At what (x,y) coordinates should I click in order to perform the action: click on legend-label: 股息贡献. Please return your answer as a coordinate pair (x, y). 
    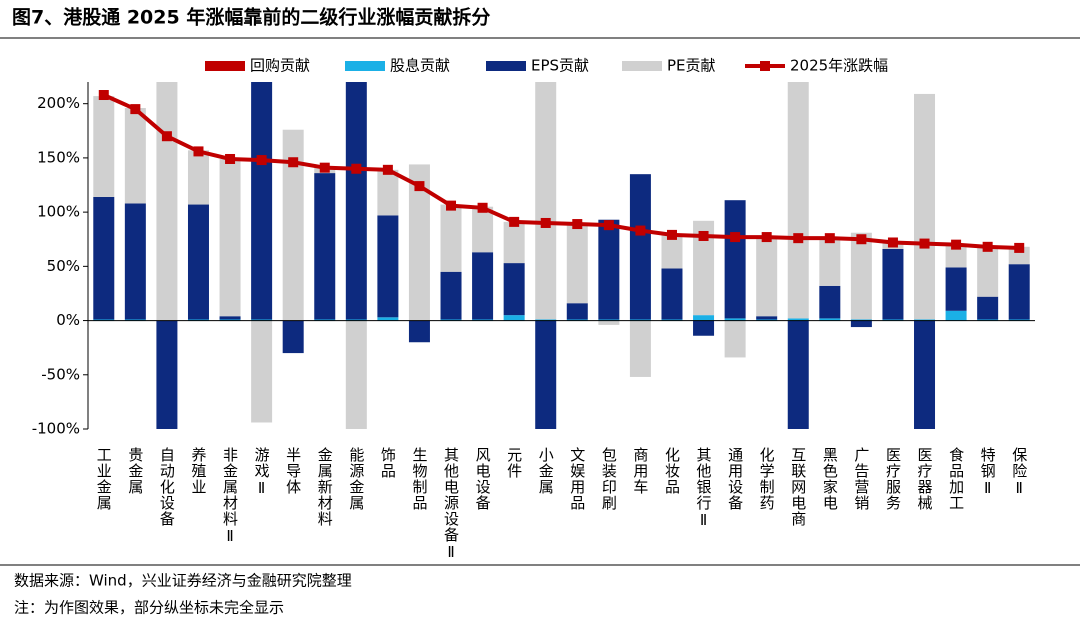
    Looking at the image, I should click on (420, 66).